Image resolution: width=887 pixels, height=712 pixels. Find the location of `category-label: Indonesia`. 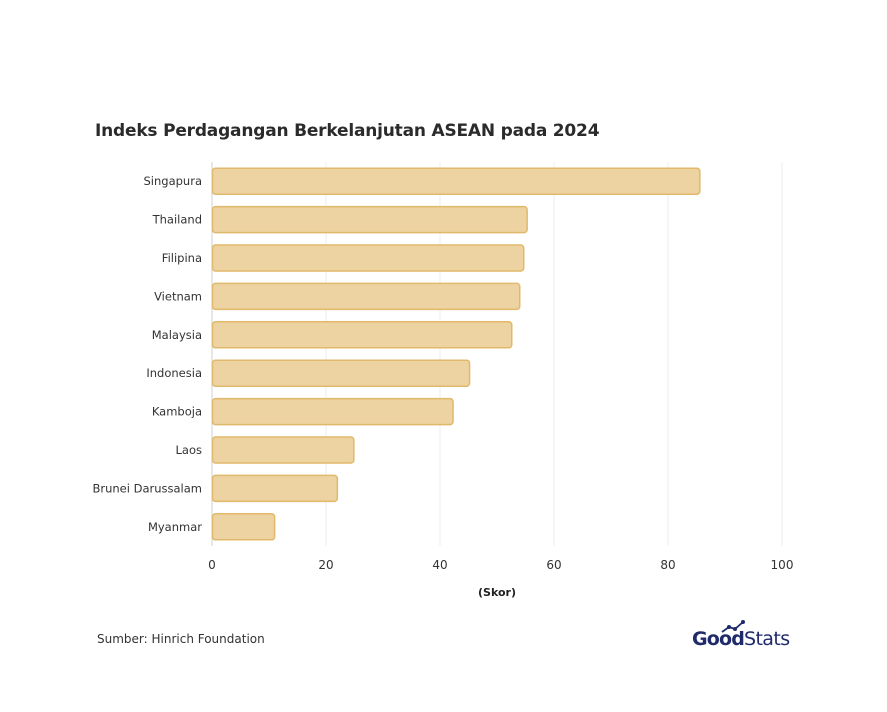

category-label: Indonesia is located at coordinates (174, 373).